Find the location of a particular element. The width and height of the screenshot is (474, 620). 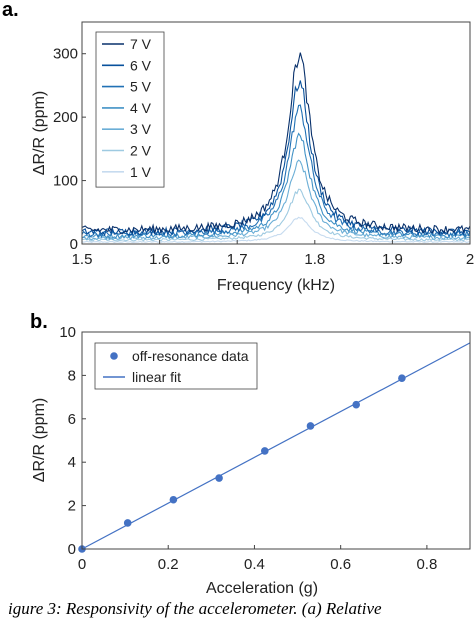

panel-a-legend: 7 V 6 V 5 V 4 V 3 V 2 V 1 V is located at coordinates (130, 109).